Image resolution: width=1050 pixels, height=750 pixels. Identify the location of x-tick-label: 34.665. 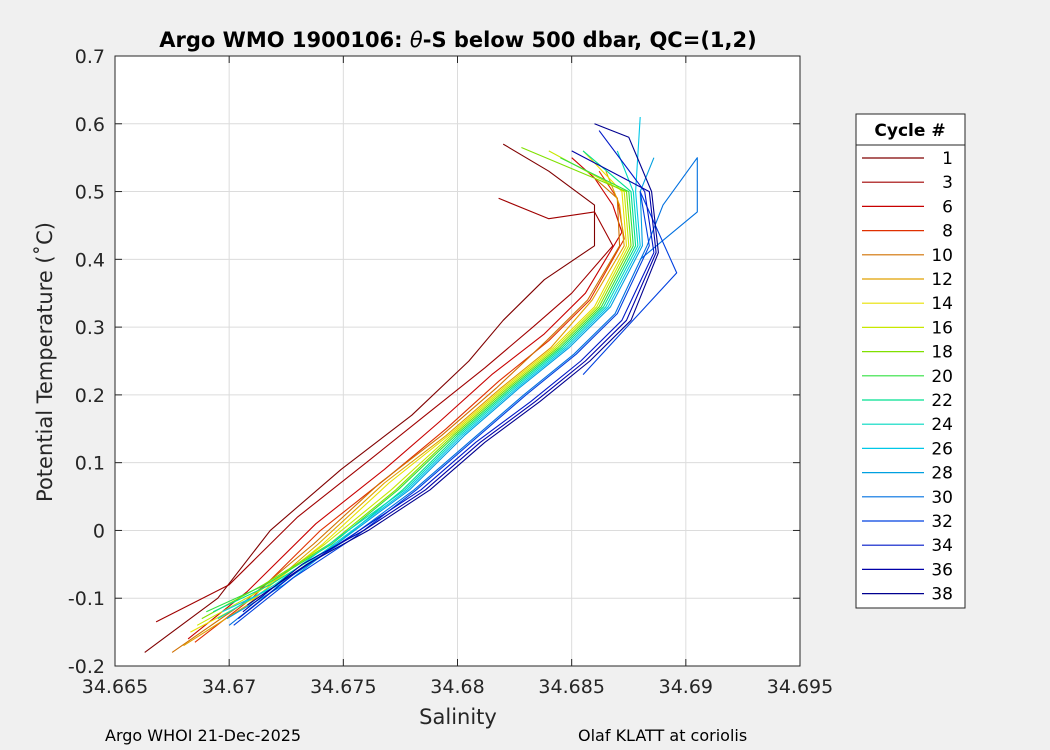
(115, 687).